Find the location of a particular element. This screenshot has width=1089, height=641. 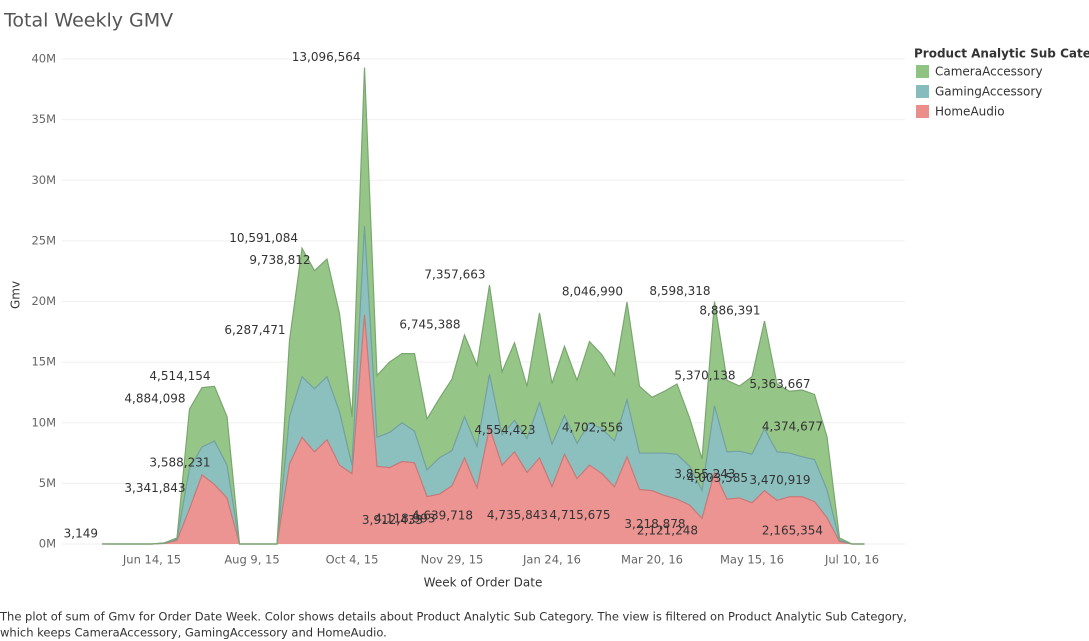

x-tick-label: Nov 29, 15 is located at coordinates (452, 560).